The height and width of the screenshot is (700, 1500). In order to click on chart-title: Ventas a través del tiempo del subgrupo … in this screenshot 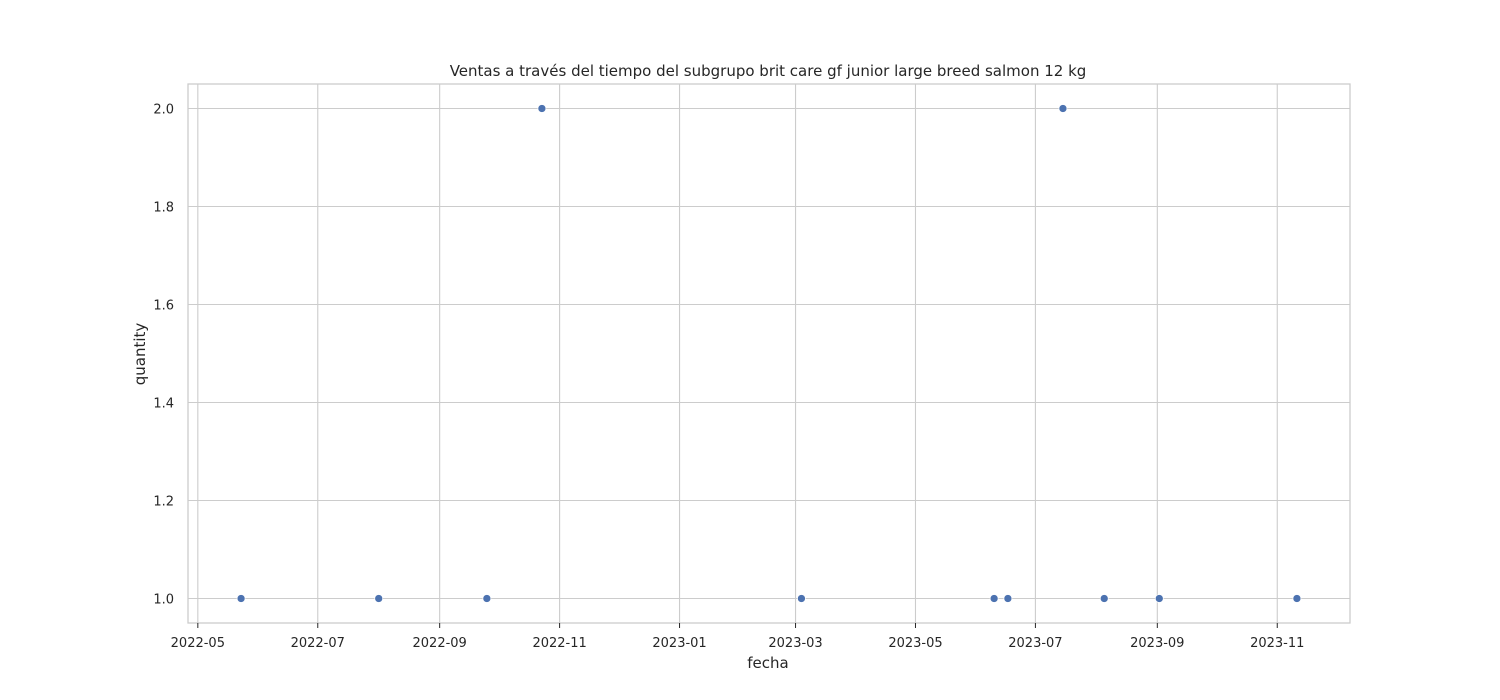, I will do `click(768, 71)`.